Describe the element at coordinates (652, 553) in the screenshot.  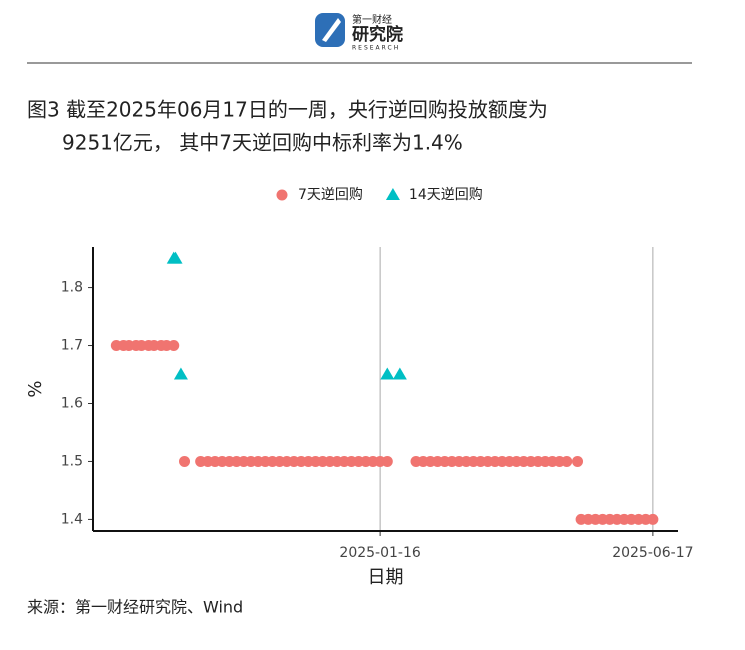
I see `x-tick-label: 2025-06-17` at that location.